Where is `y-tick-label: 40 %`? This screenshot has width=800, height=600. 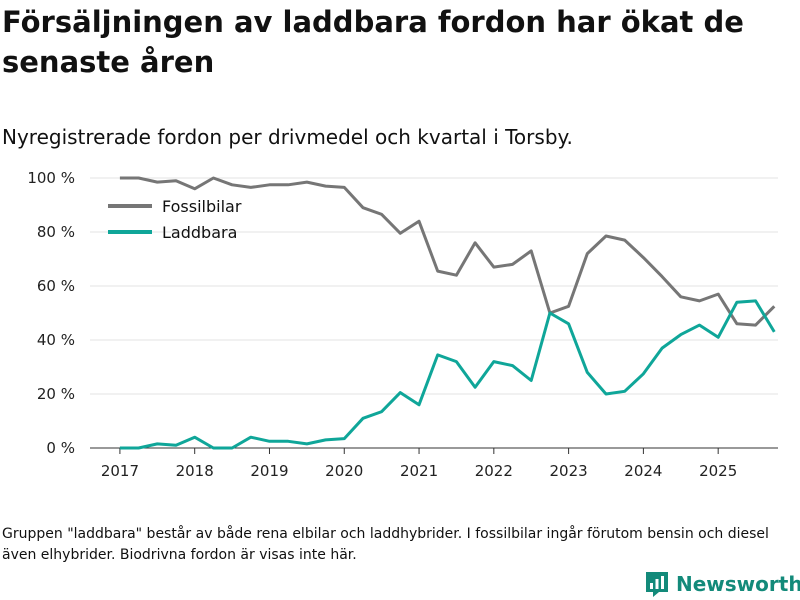
y-tick-label: 40 % is located at coordinates (56, 340).